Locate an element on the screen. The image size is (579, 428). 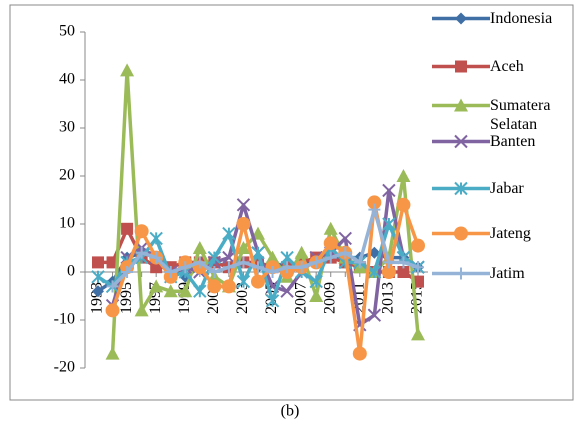
legend-entry: Jatim is located at coordinates (501, 273).